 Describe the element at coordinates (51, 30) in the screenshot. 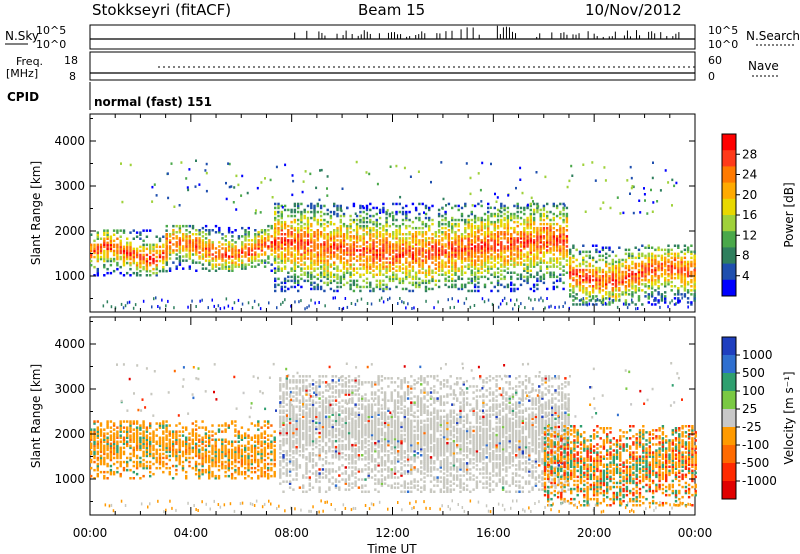

I see `noise-left-tick-top: 10^5` at that location.